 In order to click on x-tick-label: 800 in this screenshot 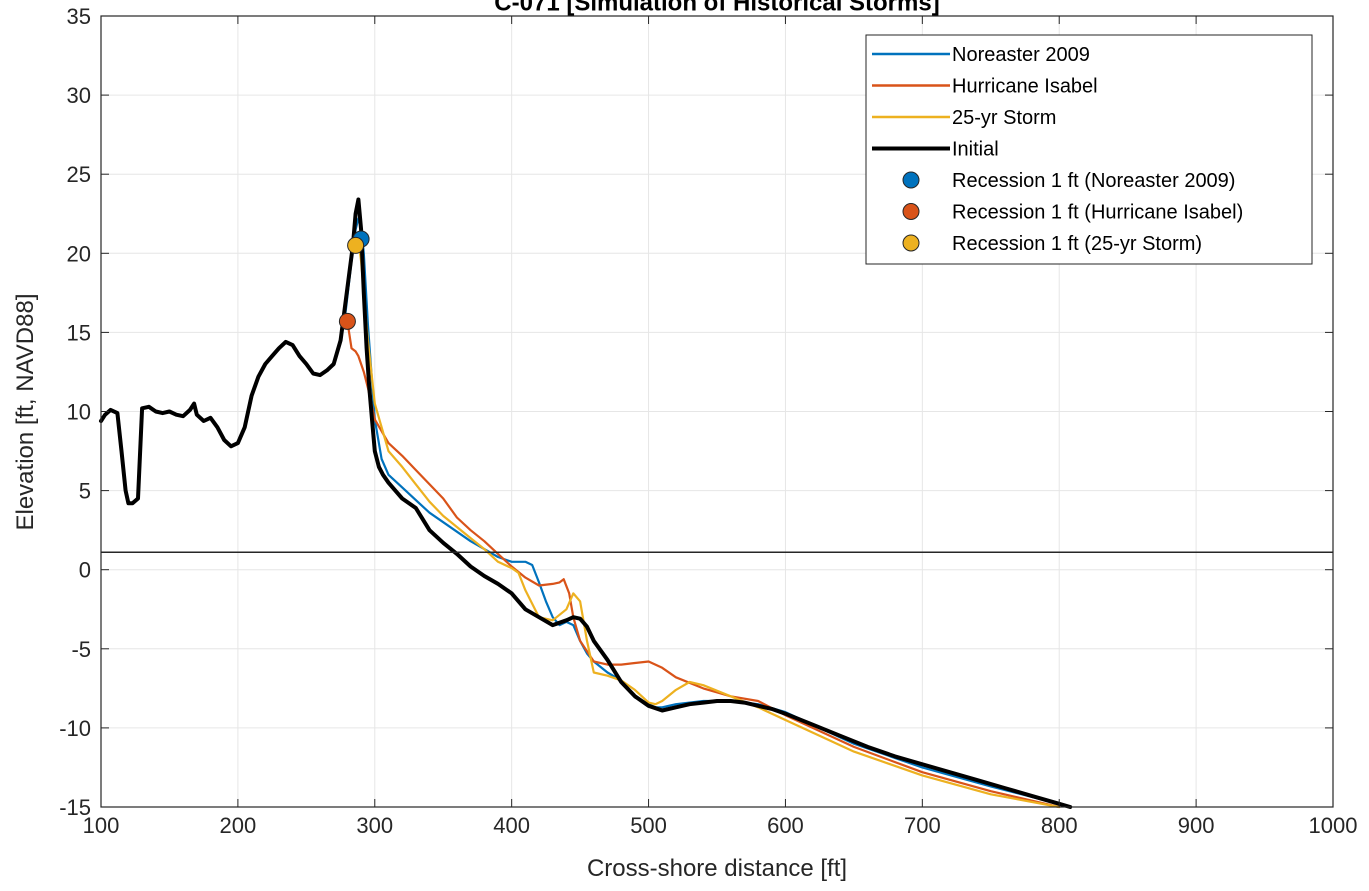, I will do `click(1059, 825)`.